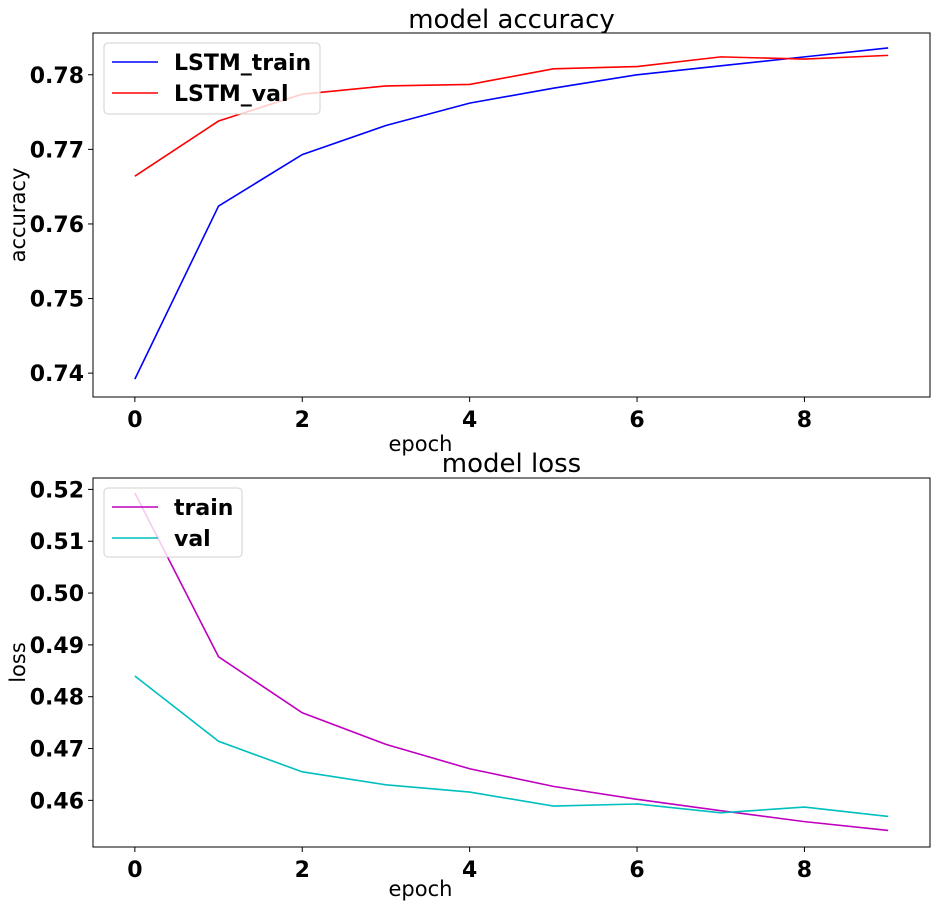 Image resolution: width=936 pixels, height=906 pixels. What do you see at coordinates (18, 215) in the screenshot?
I see `y-axis-label: accuracy` at bounding box center [18, 215].